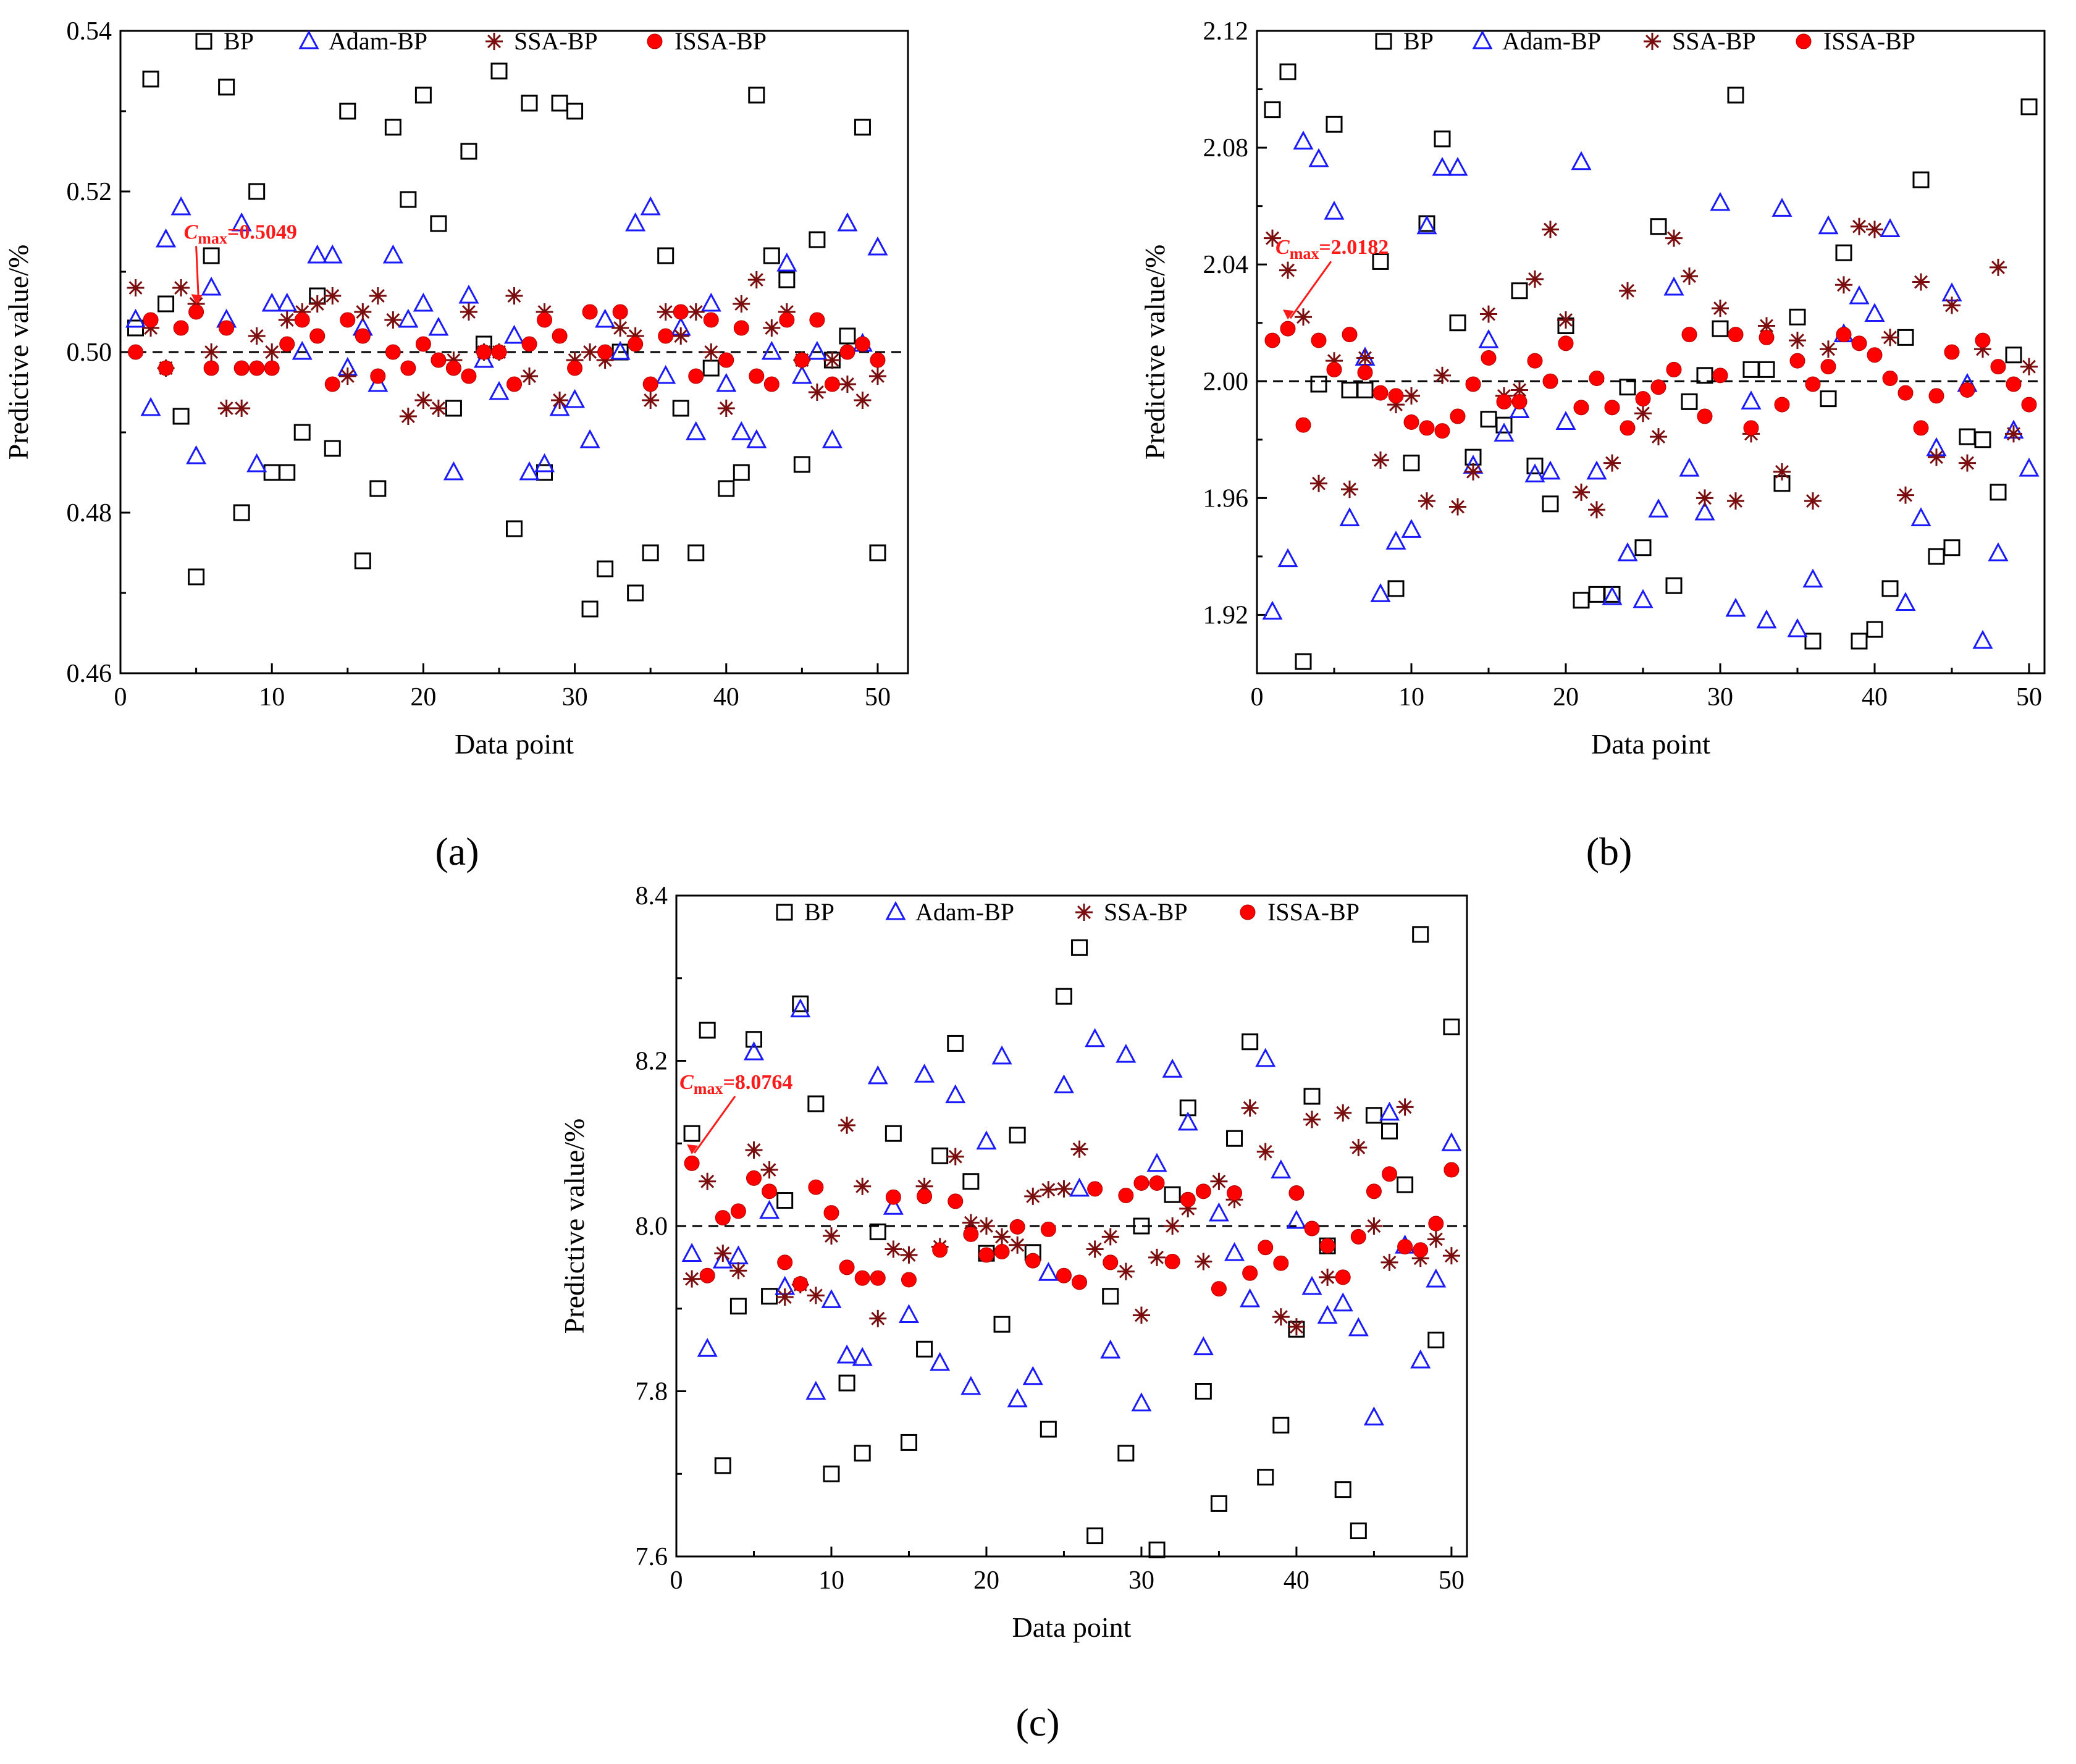 The image size is (2076, 1764). Describe the element at coordinates (1226, 498) in the screenshot. I see `y-tick-label: 1.96` at that location.